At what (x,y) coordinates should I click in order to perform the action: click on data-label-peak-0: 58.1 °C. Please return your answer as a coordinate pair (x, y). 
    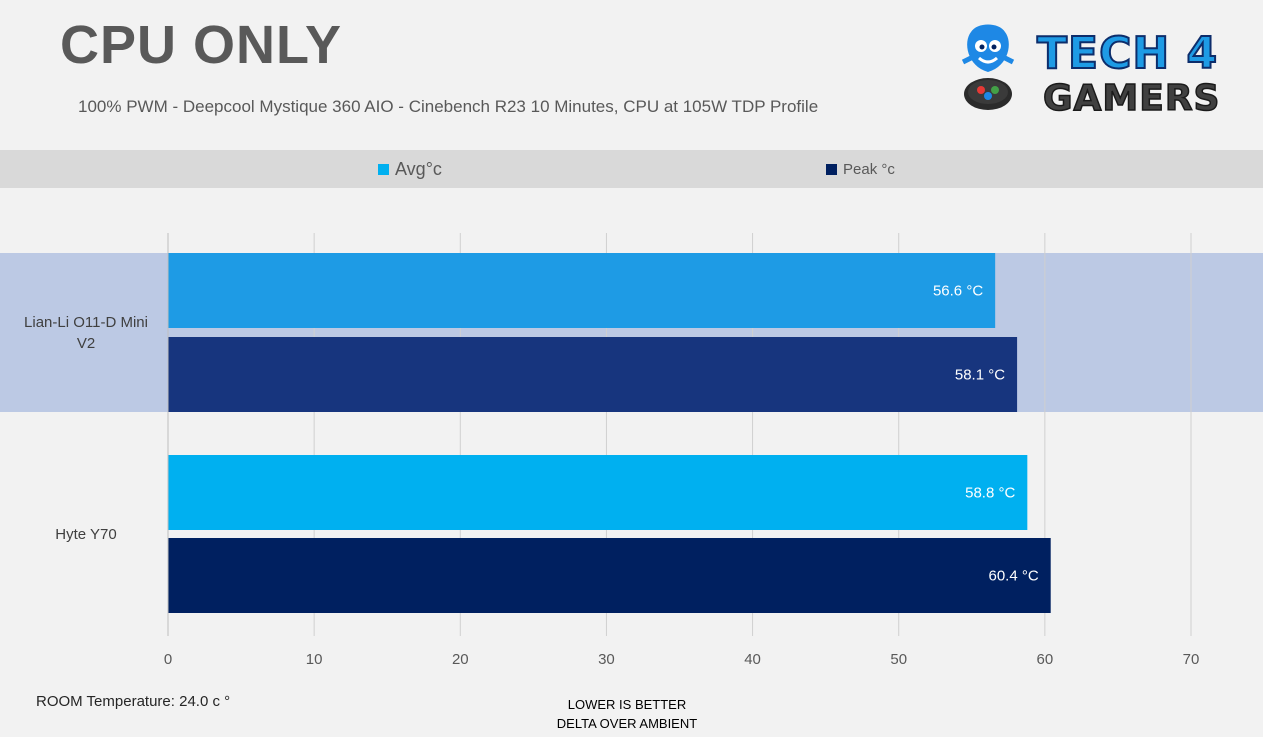
    Looking at the image, I should click on (980, 375).